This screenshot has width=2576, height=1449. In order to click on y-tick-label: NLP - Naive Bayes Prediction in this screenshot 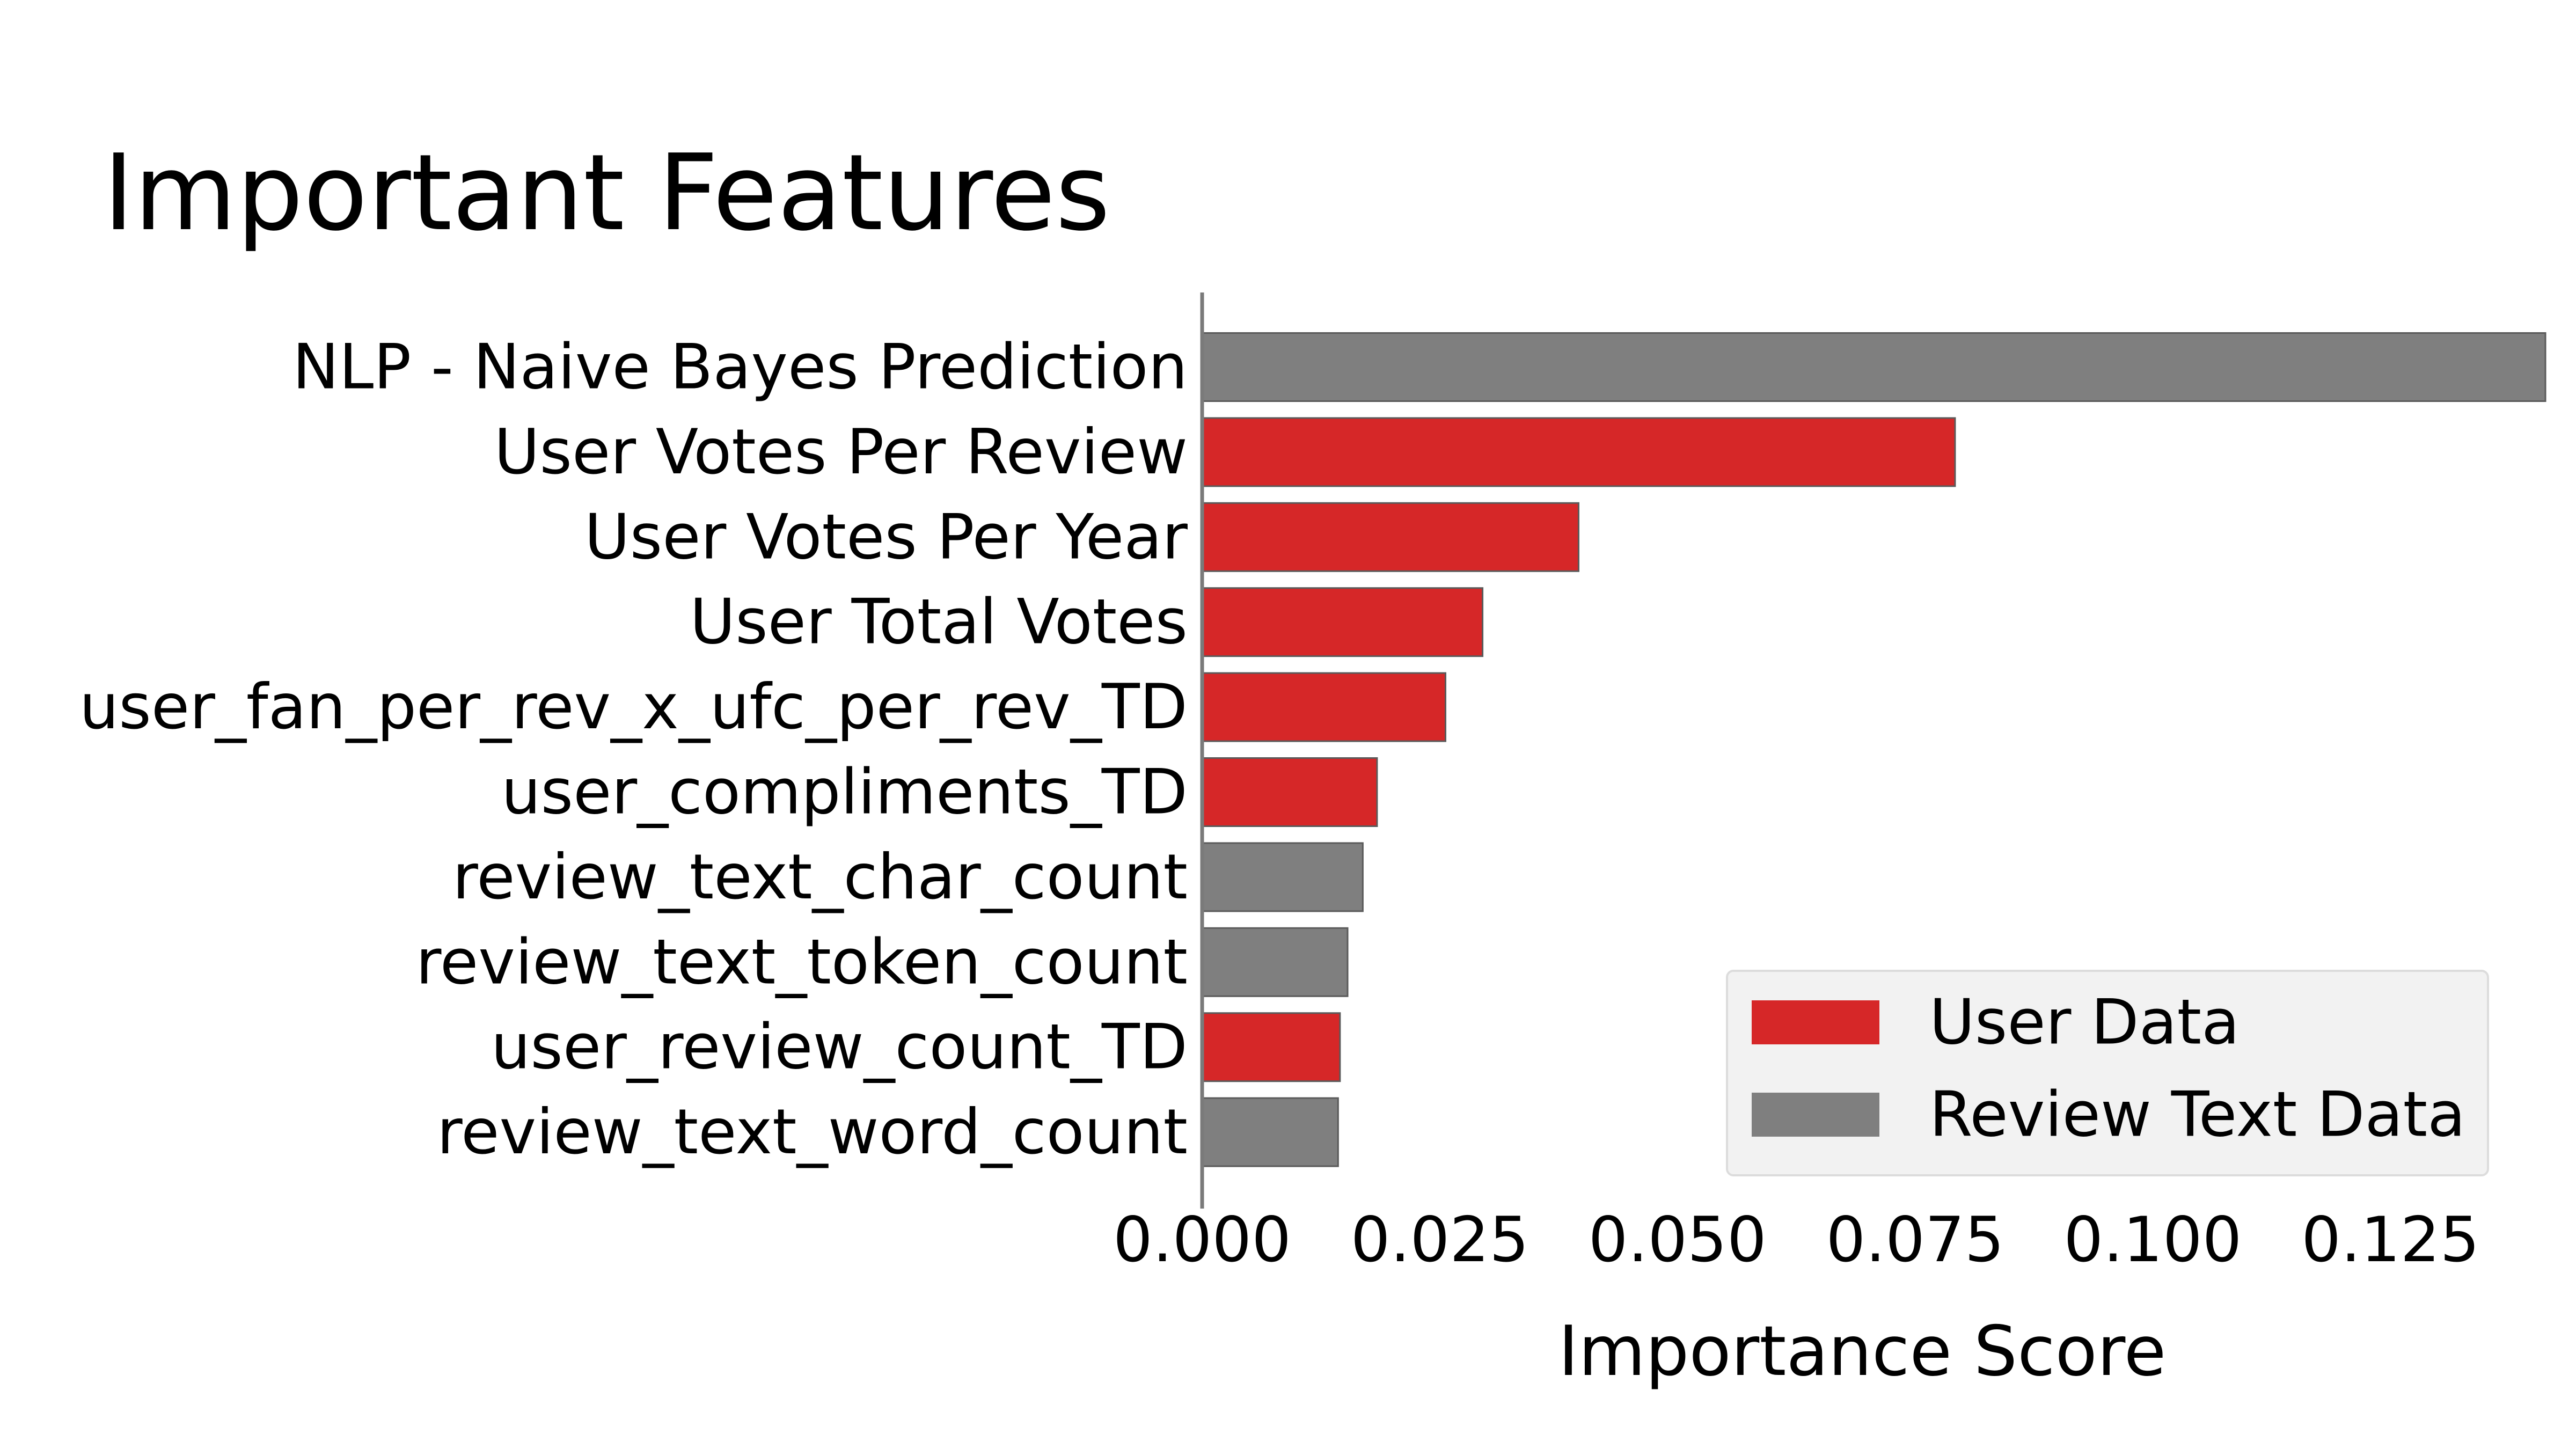, I will do `click(740, 367)`.